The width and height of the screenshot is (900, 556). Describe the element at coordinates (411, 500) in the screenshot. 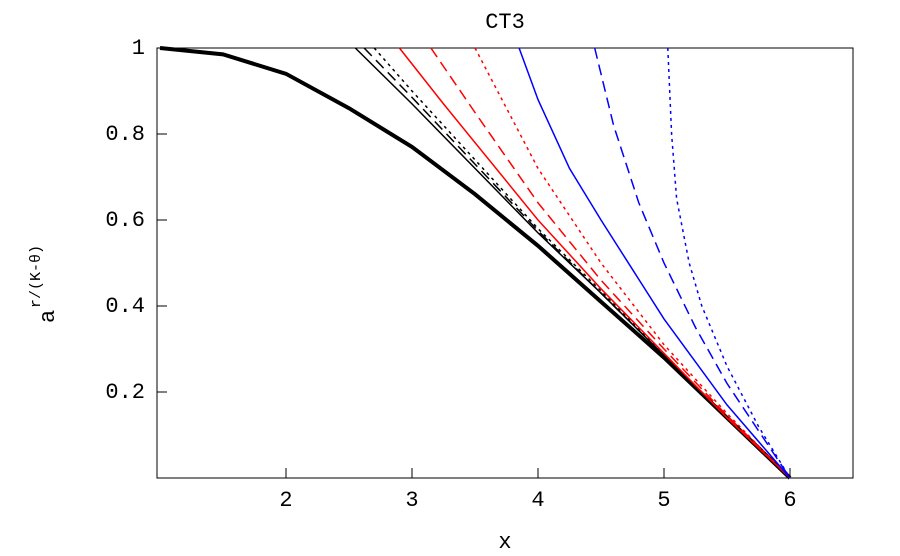

I see `x-tick-label: 3` at that location.